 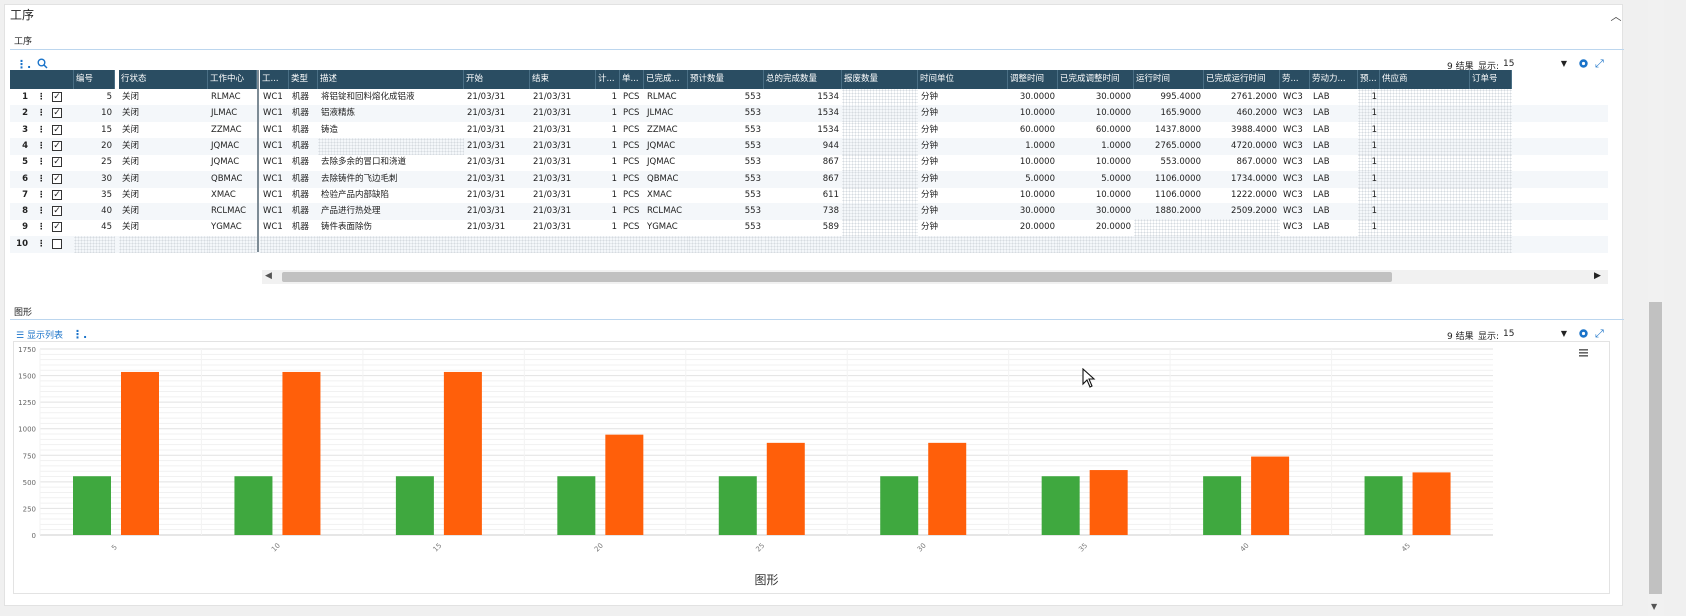 I want to click on table-cell: 867.0000, so click(x=1256, y=162).